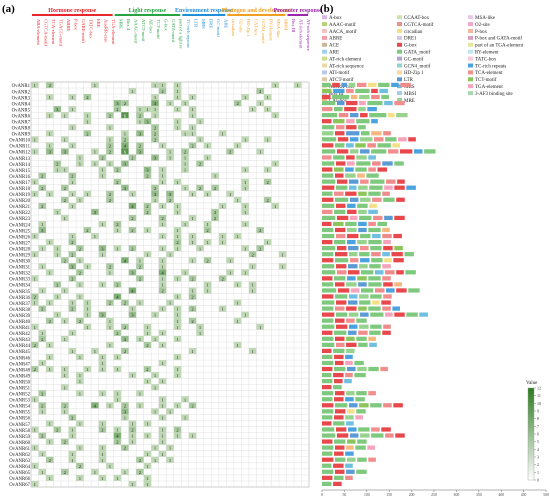 This screenshot has width=550, height=497. Describe the element at coordinates (409, 87) in the screenshot. I see `legend-label: MBS` at that location.